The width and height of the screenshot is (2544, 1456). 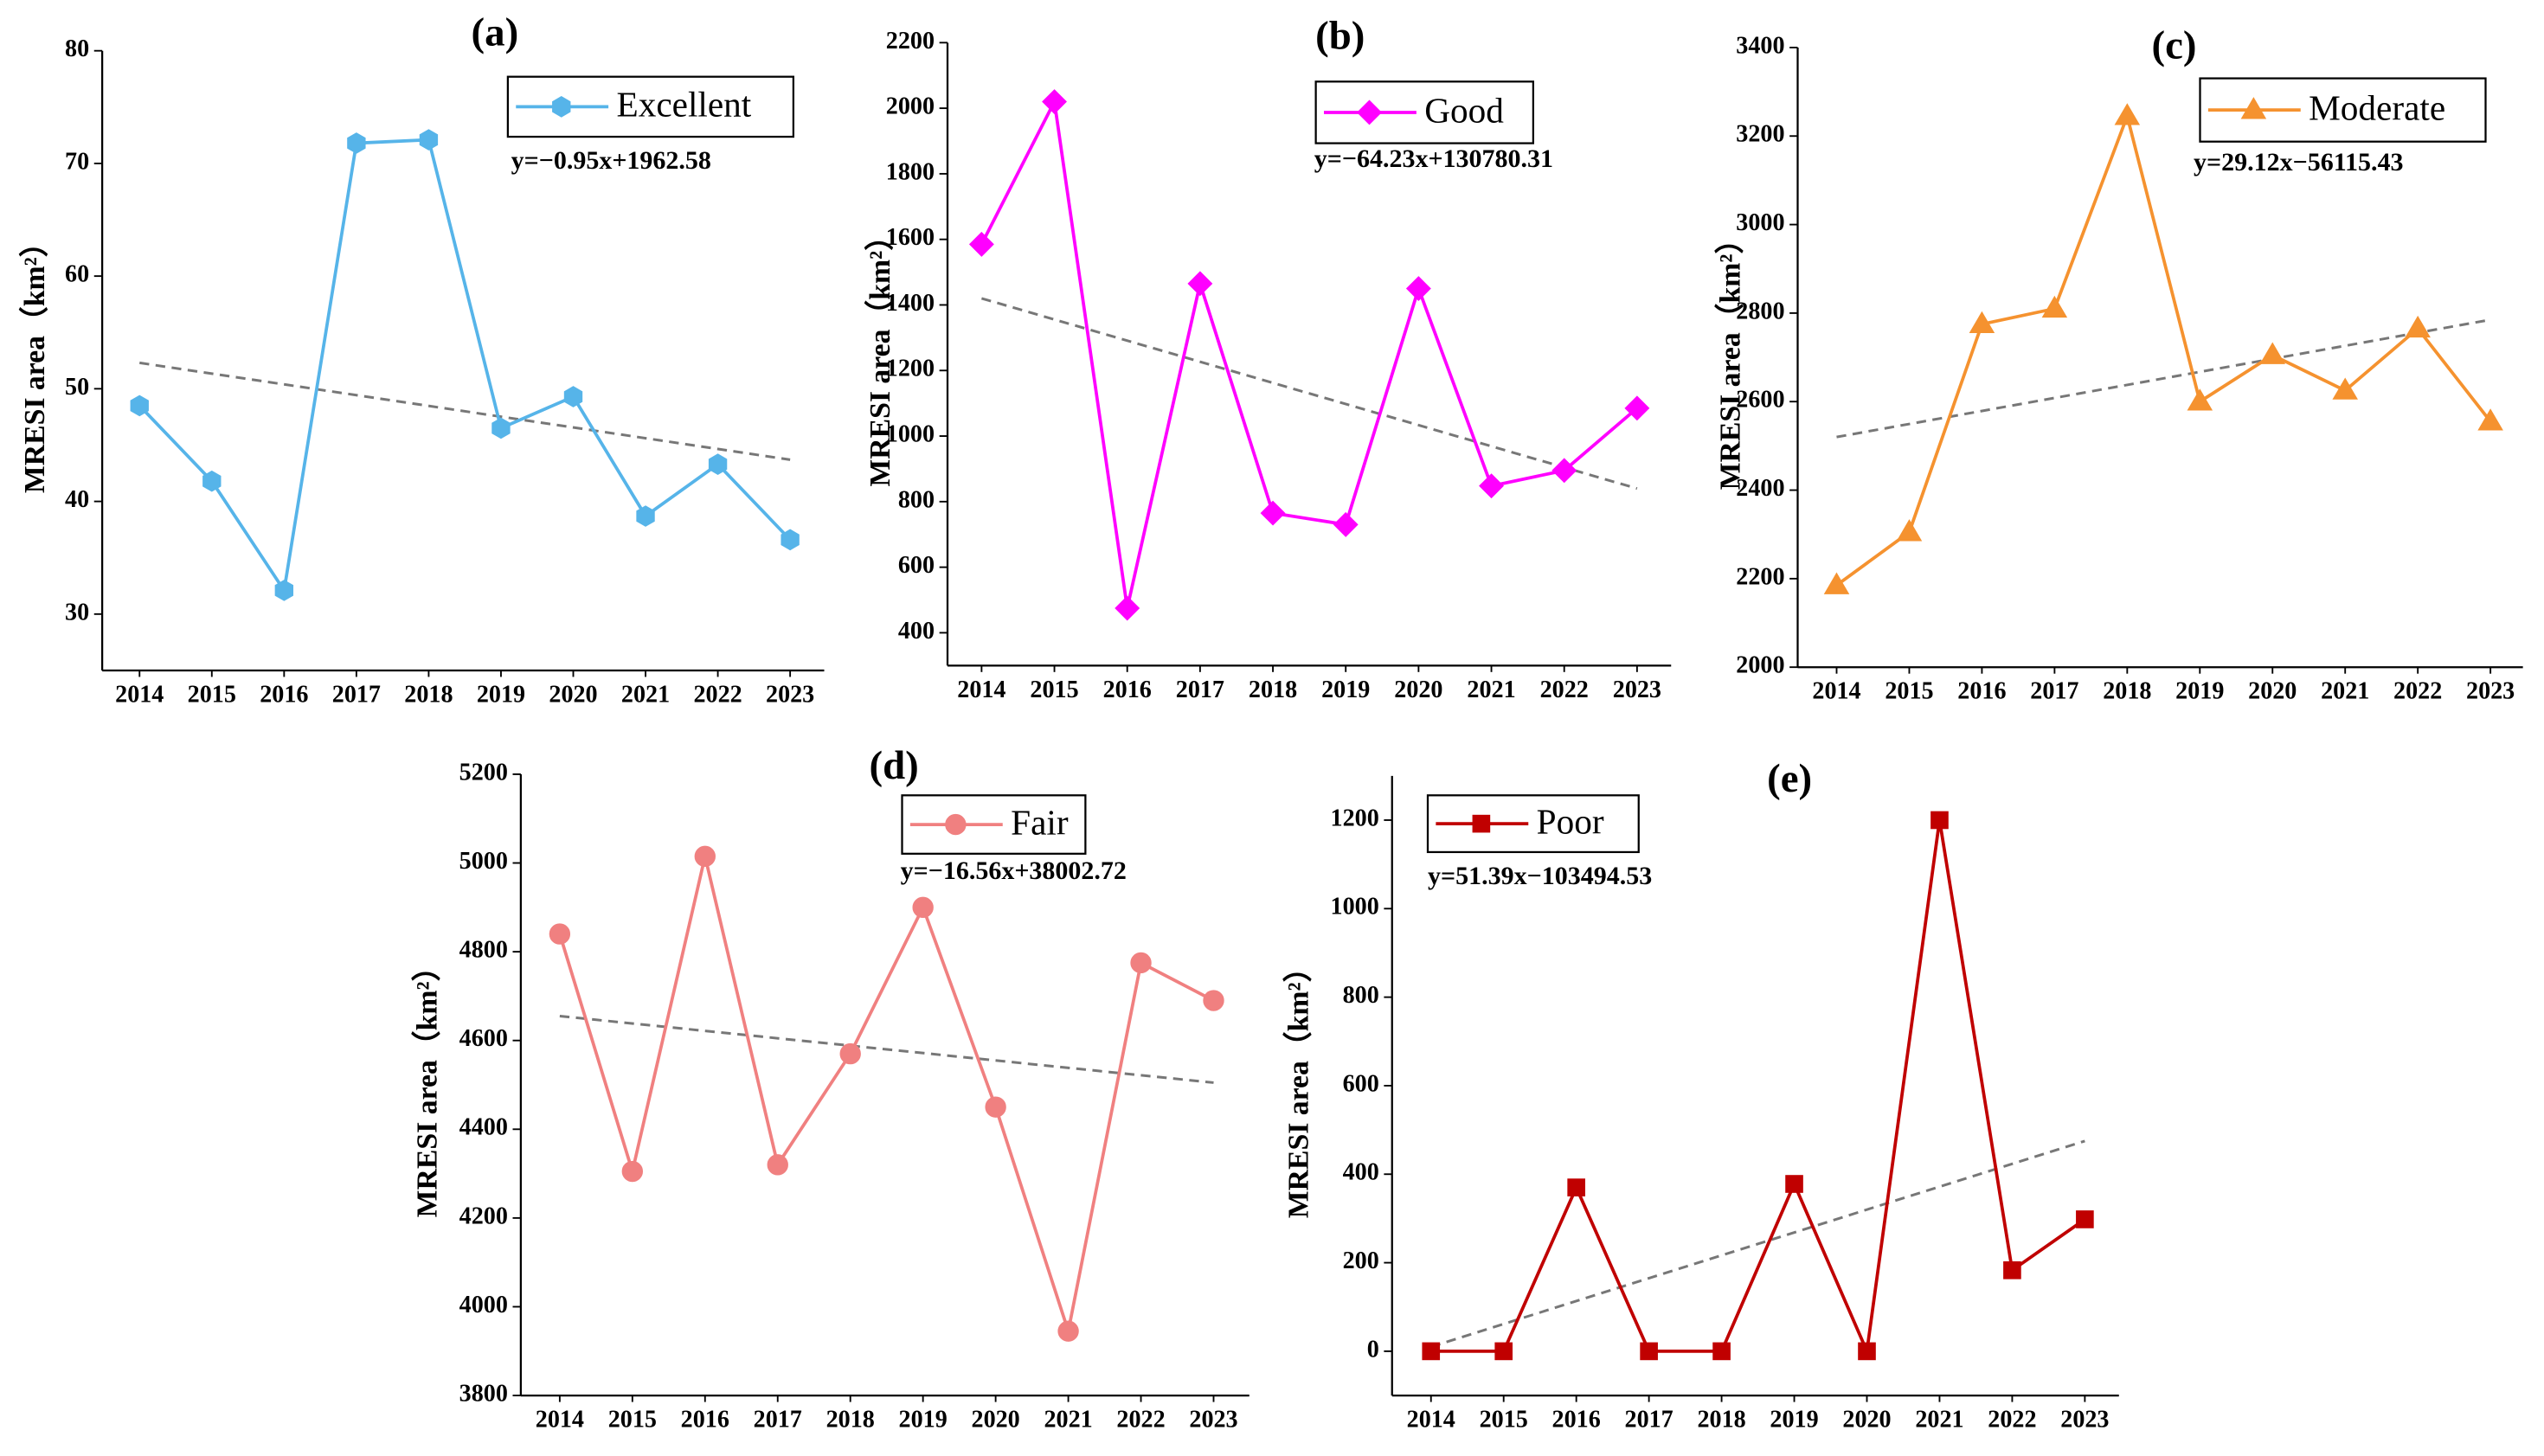 What do you see at coordinates (483, 861) in the screenshot?
I see `y-tick-label: 5000` at bounding box center [483, 861].